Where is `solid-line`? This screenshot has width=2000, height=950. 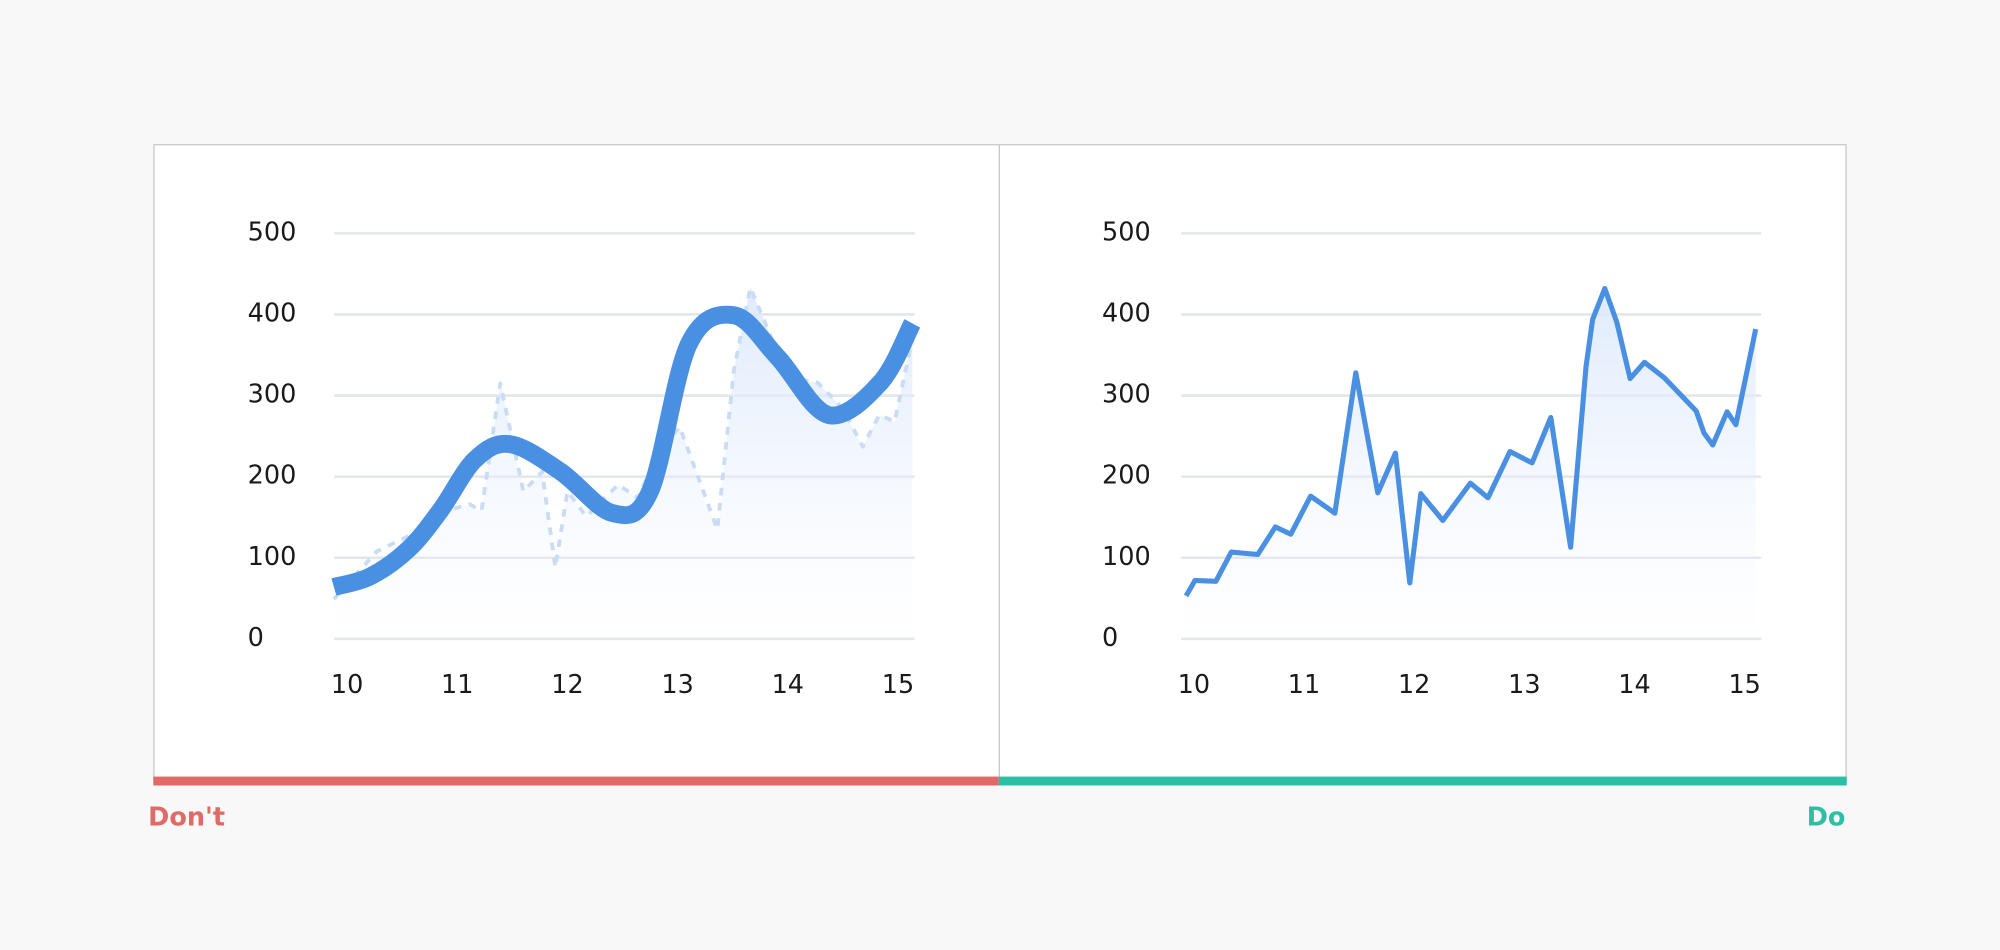
solid-line is located at coordinates (1471, 441).